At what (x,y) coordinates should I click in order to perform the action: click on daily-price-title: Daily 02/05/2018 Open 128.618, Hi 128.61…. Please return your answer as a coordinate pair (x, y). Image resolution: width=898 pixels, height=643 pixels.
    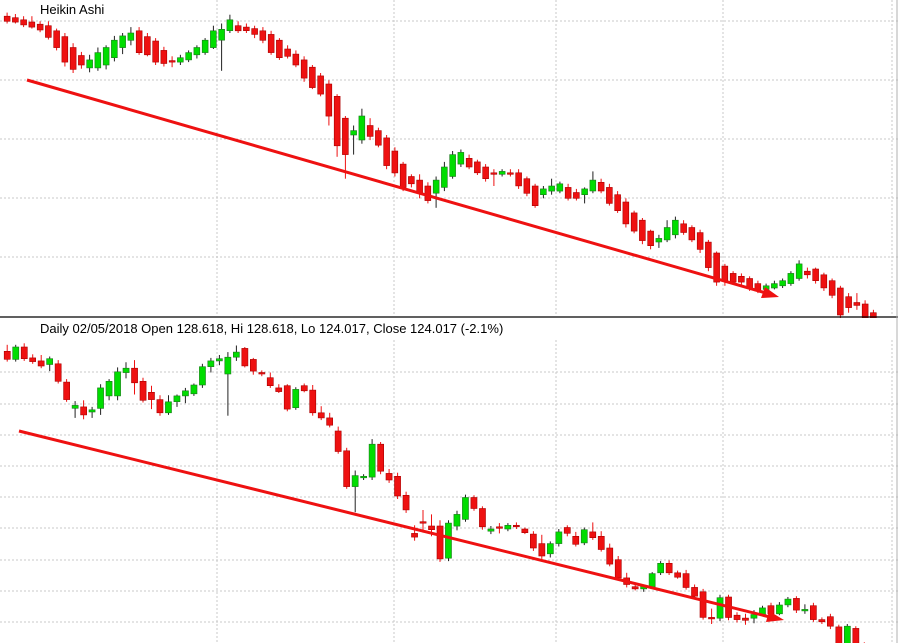
    Looking at the image, I should click on (271, 328).